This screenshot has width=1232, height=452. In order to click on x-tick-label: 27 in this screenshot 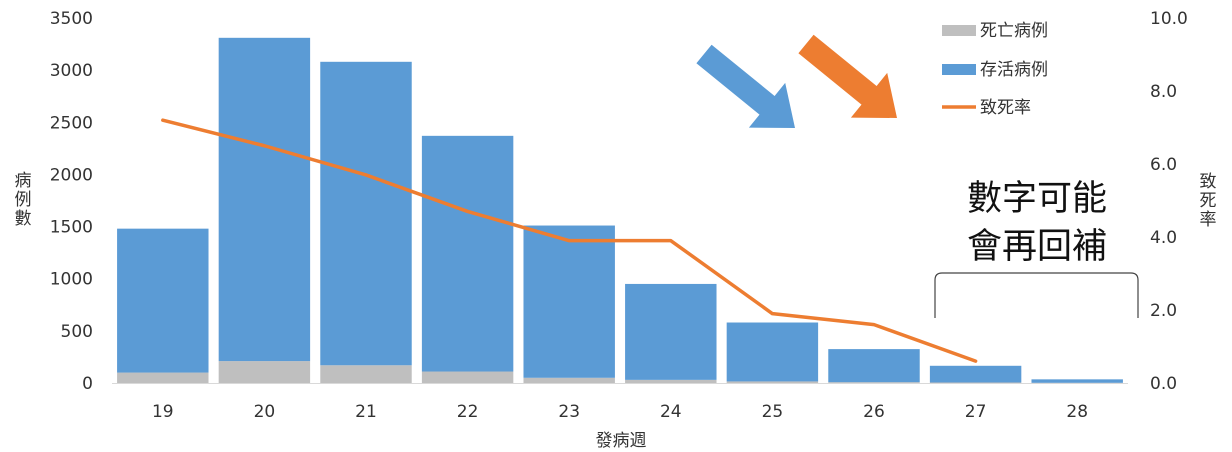, I will do `click(976, 412)`.